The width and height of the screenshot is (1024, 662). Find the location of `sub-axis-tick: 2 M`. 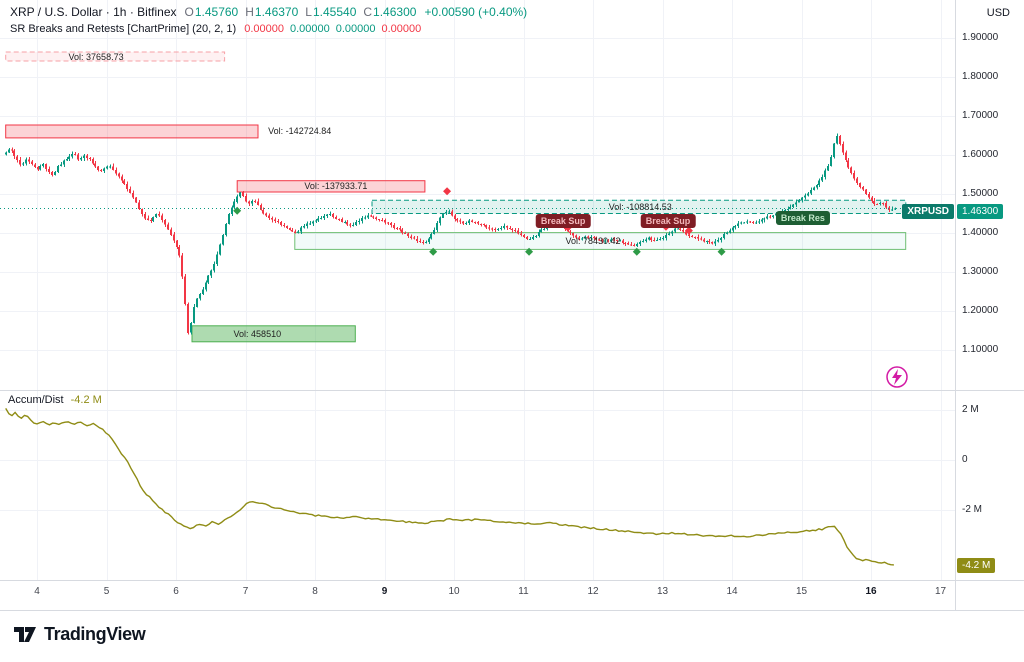

sub-axis-tick: 2 M is located at coordinates (970, 409).